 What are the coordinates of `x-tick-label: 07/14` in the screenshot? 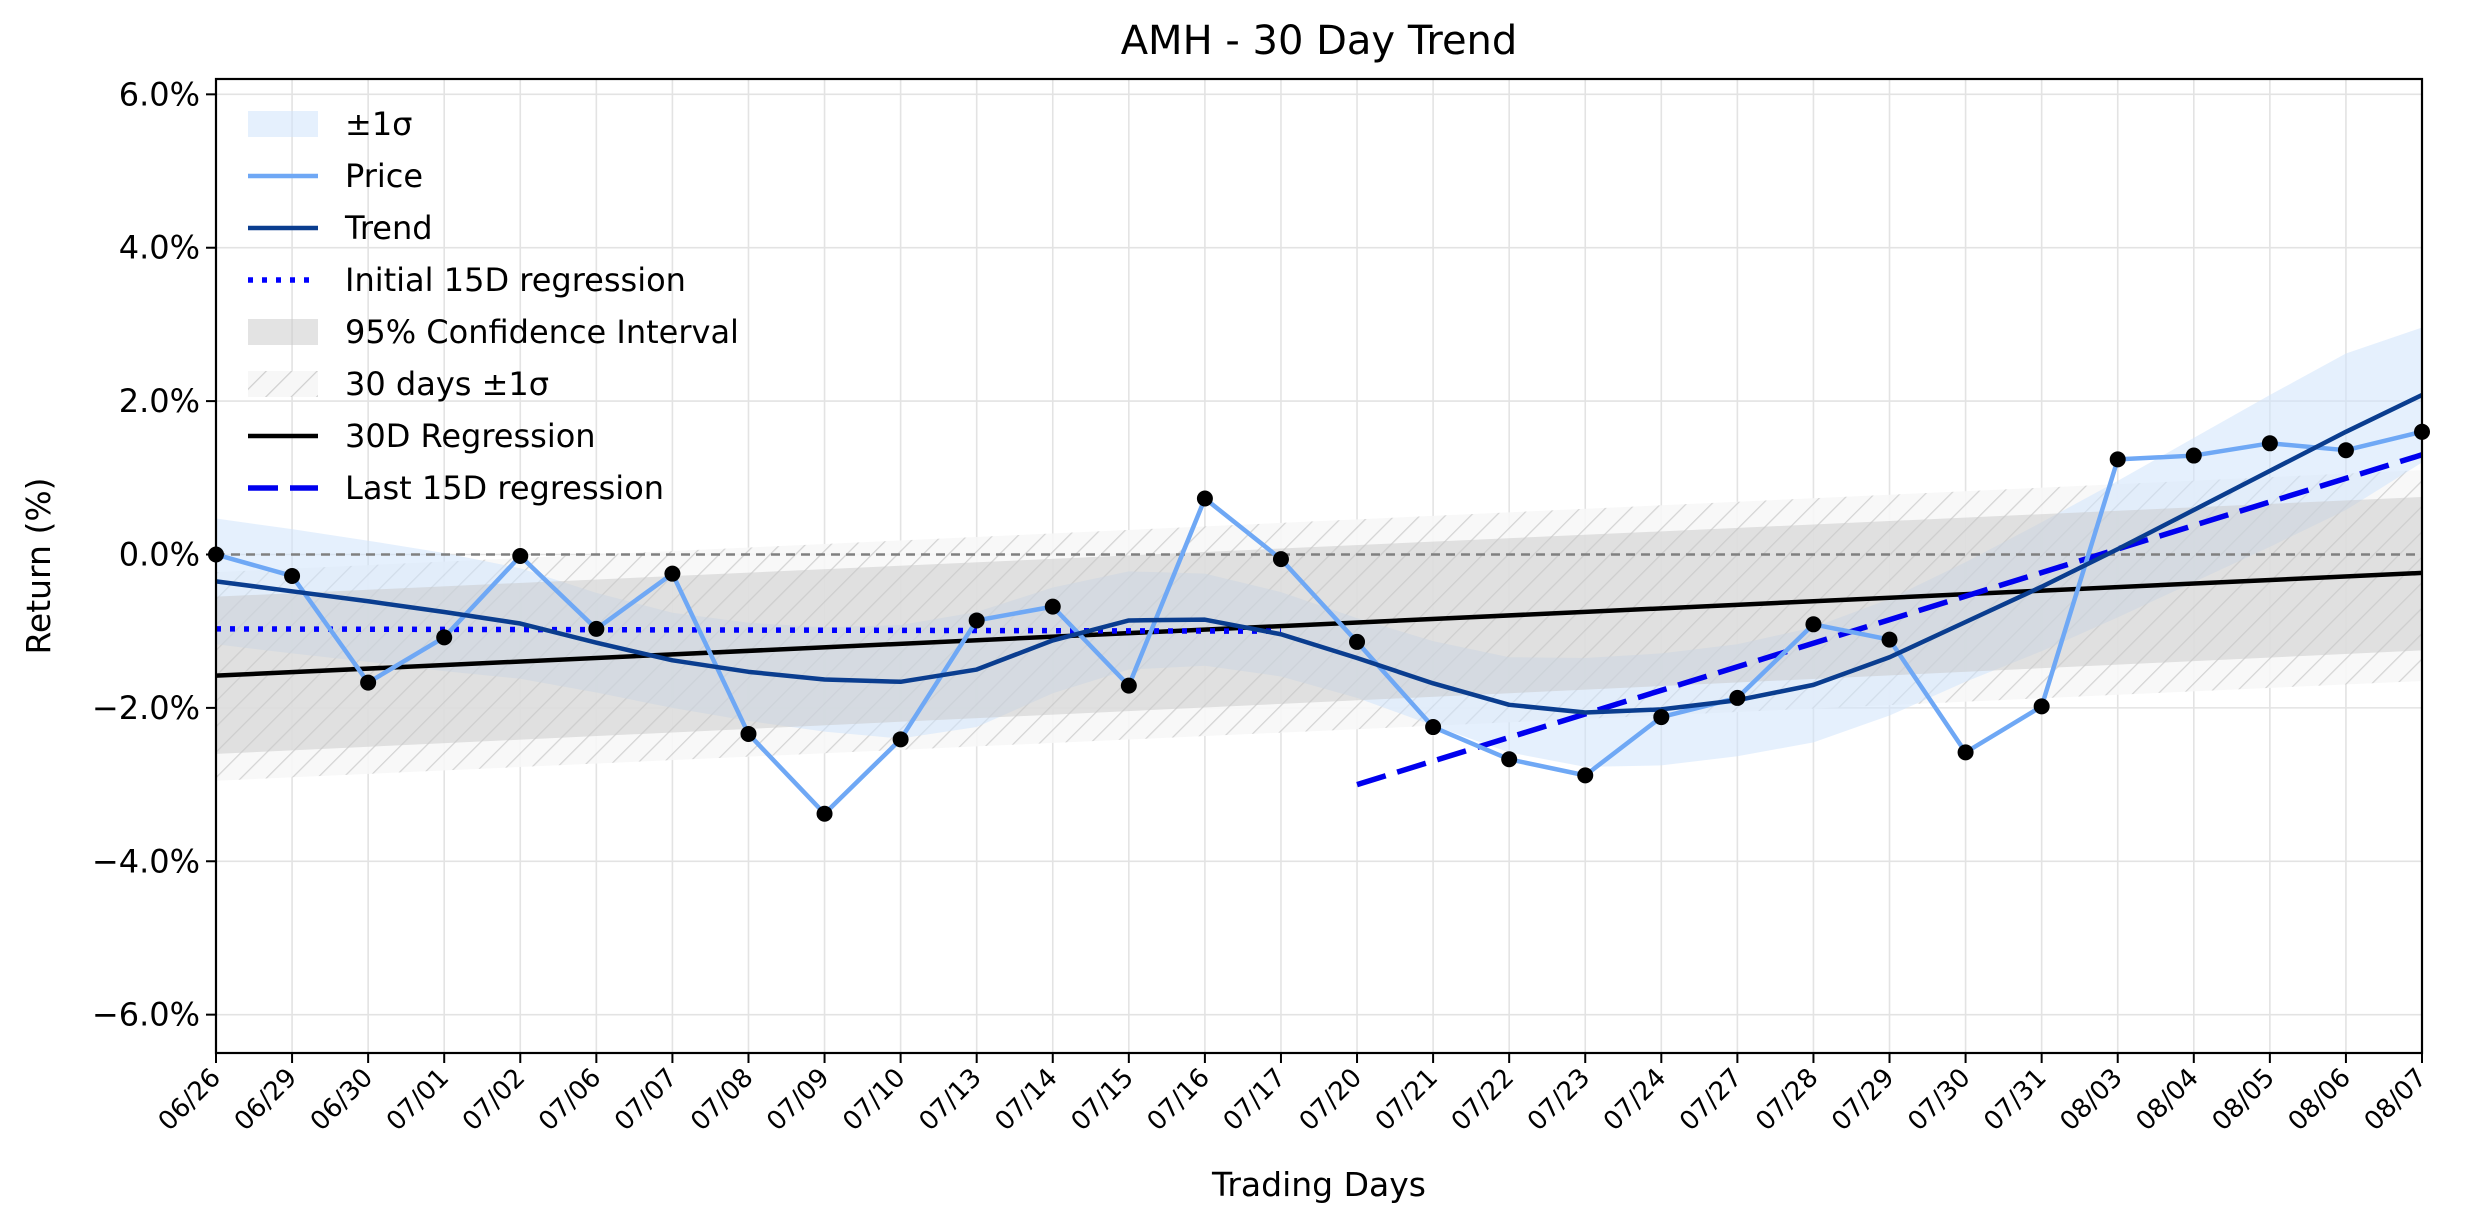 It's located at (1027, 1100).